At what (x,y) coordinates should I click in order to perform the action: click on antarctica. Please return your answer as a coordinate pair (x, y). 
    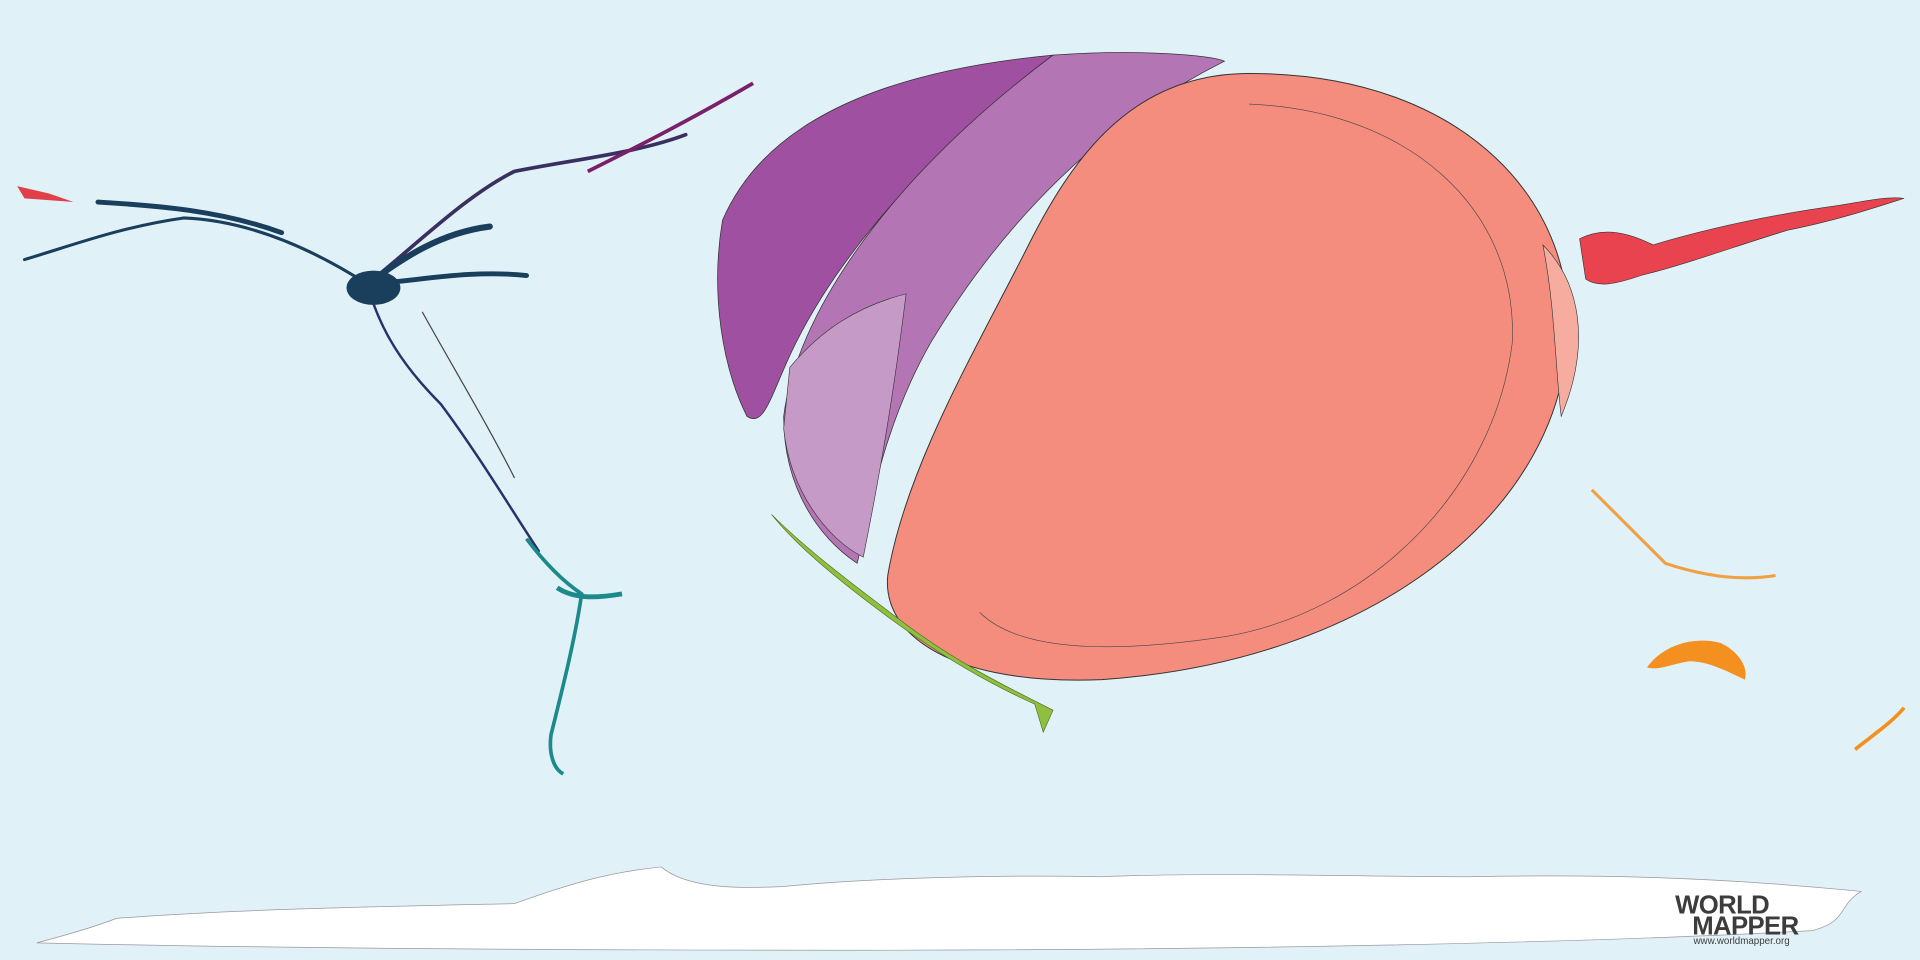
    Looking at the image, I should click on (949, 908).